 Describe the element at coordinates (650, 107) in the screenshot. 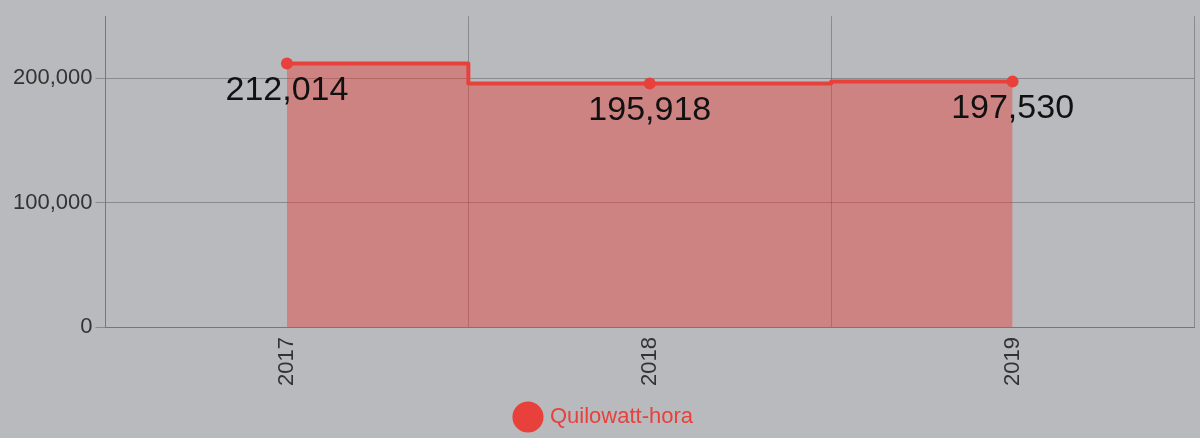

I see `data-label: 195,918` at that location.